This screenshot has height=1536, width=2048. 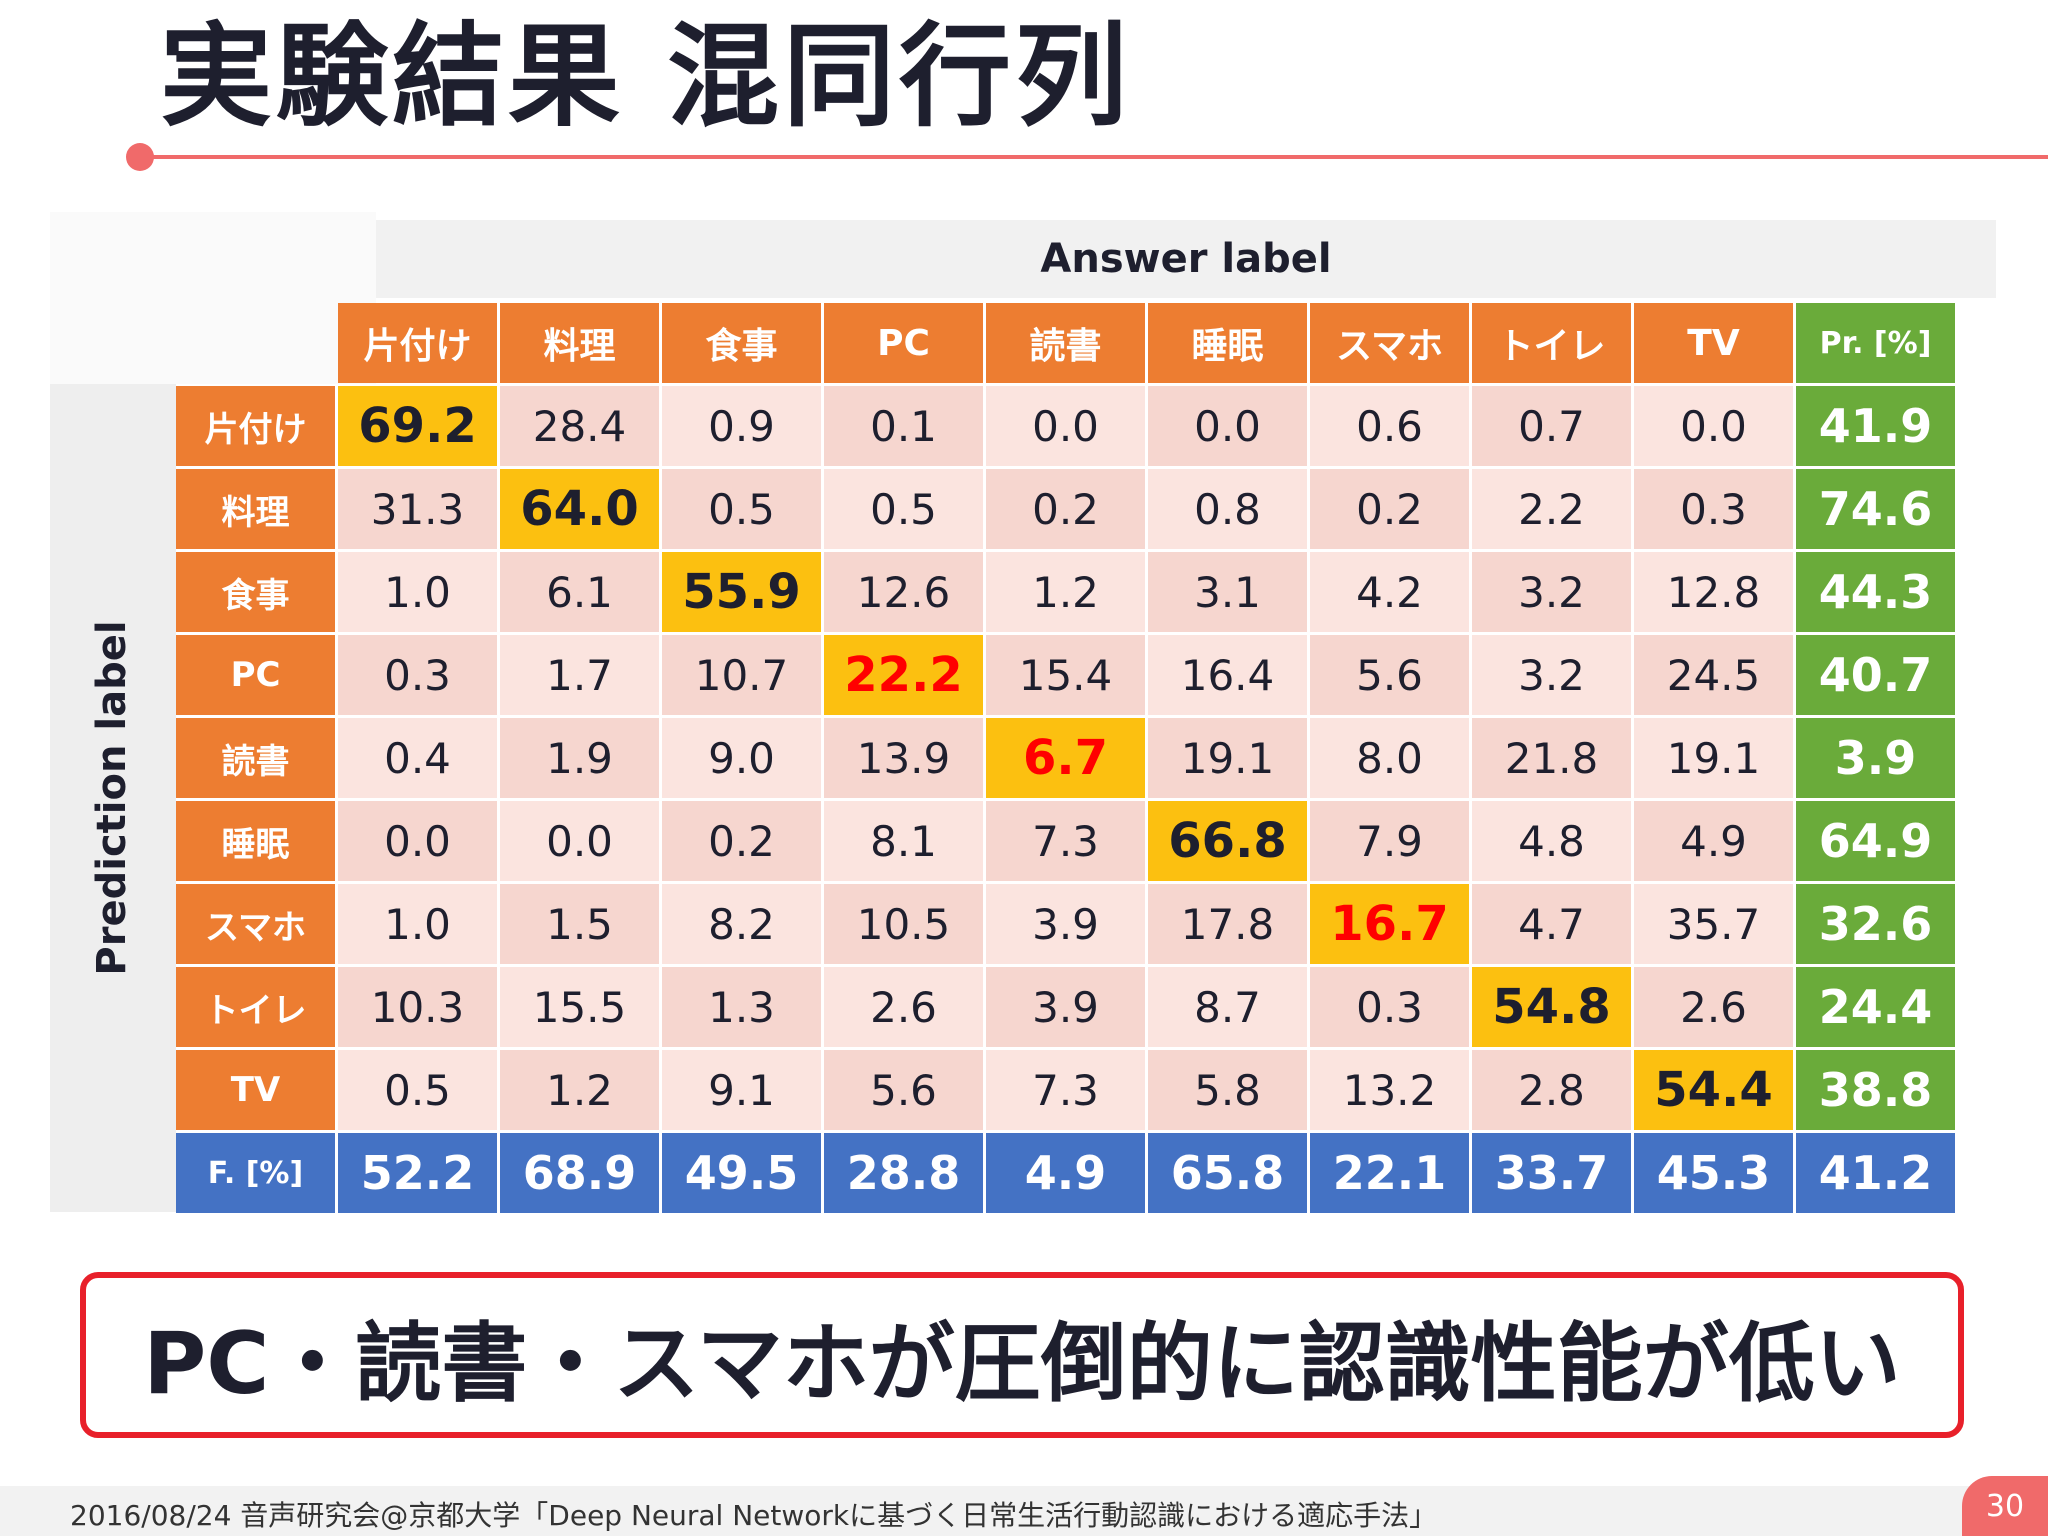 What do you see at coordinates (903, 758) in the screenshot?
I see `matrix-cell: 13.9` at bounding box center [903, 758].